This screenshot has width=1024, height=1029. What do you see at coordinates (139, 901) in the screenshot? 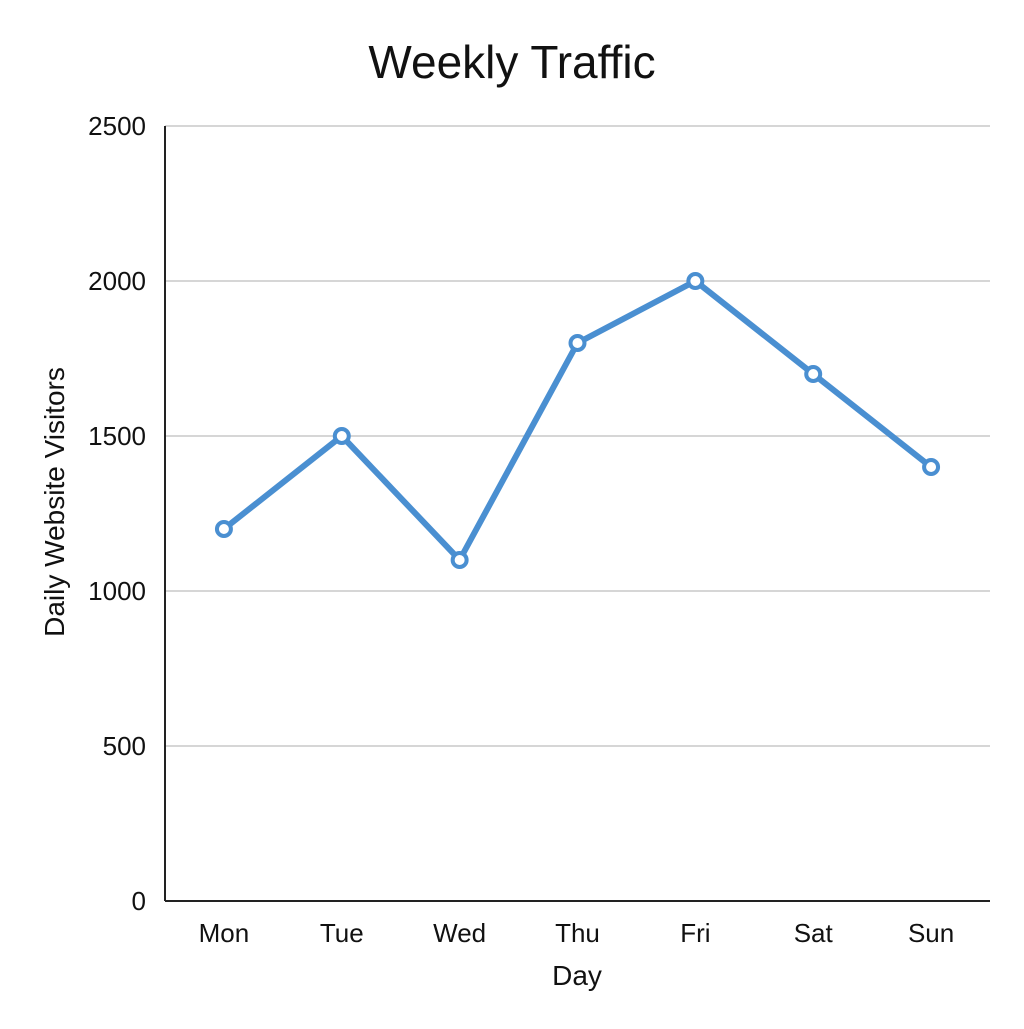
I see `y-tick-label: 0` at bounding box center [139, 901].